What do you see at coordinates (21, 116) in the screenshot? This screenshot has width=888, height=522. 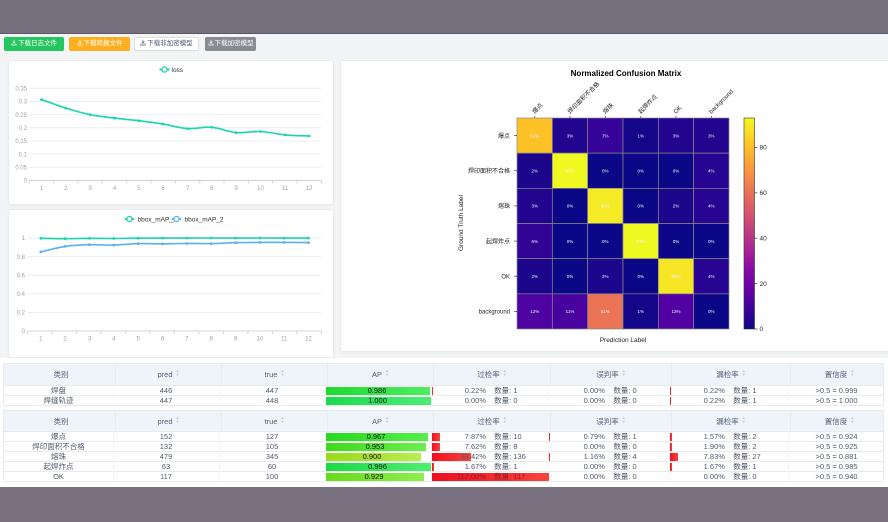 I see `svg-text: 0.25` at bounding box center [21, 116].